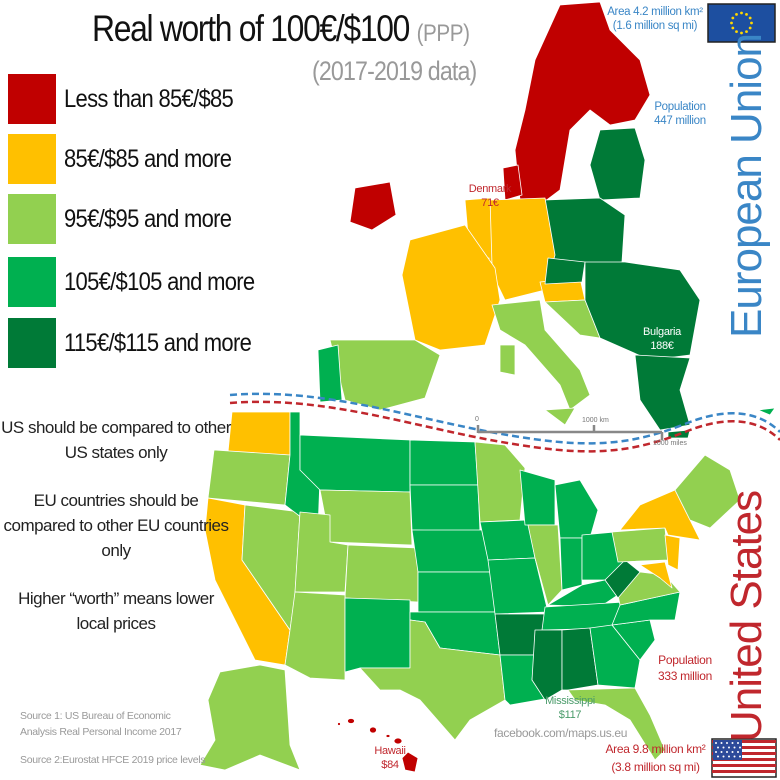 The image size is (780, 780). Describe the element at coordinates (355, 463) in the screenshot. I see `state-mt` at that location.